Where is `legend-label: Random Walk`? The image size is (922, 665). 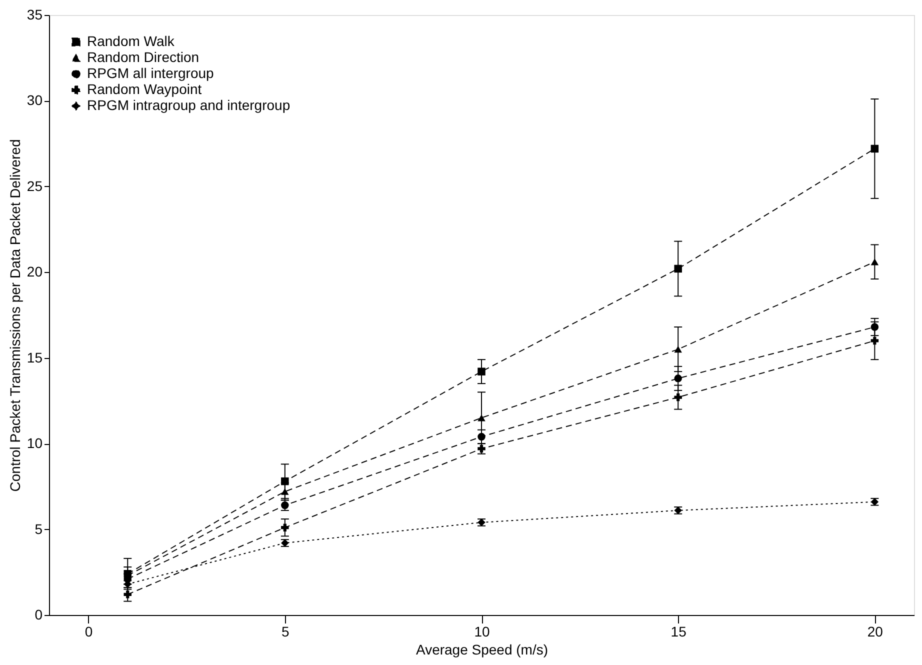 legend-label: Random Walk is located at coordinates (131, 41).